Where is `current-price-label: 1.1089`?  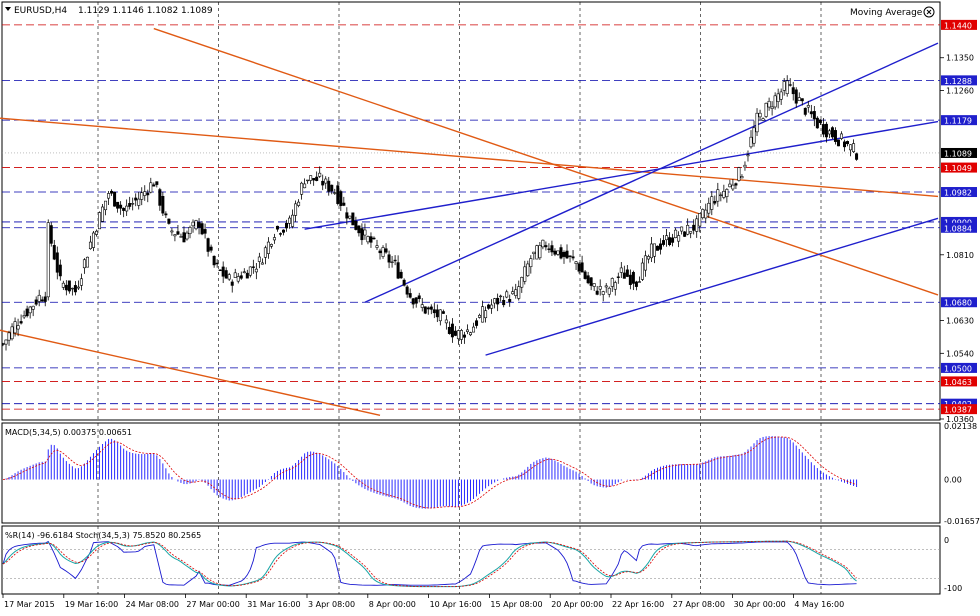 current-price-label: 1.1089 is located at coordinates (958, 153).